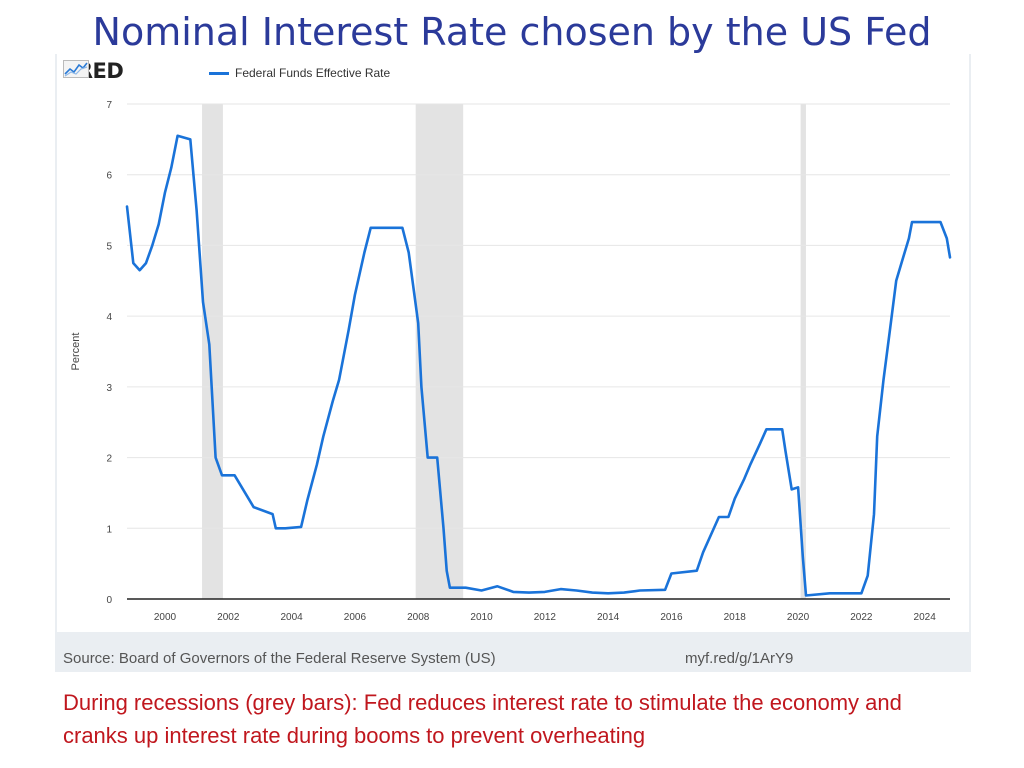 This screenshot has width=1024, height=768. What do you see at coordinates (355, 617) in the screenshot?
I see `x-tick-label-2006: 2006` at bounding box center [355, 617].